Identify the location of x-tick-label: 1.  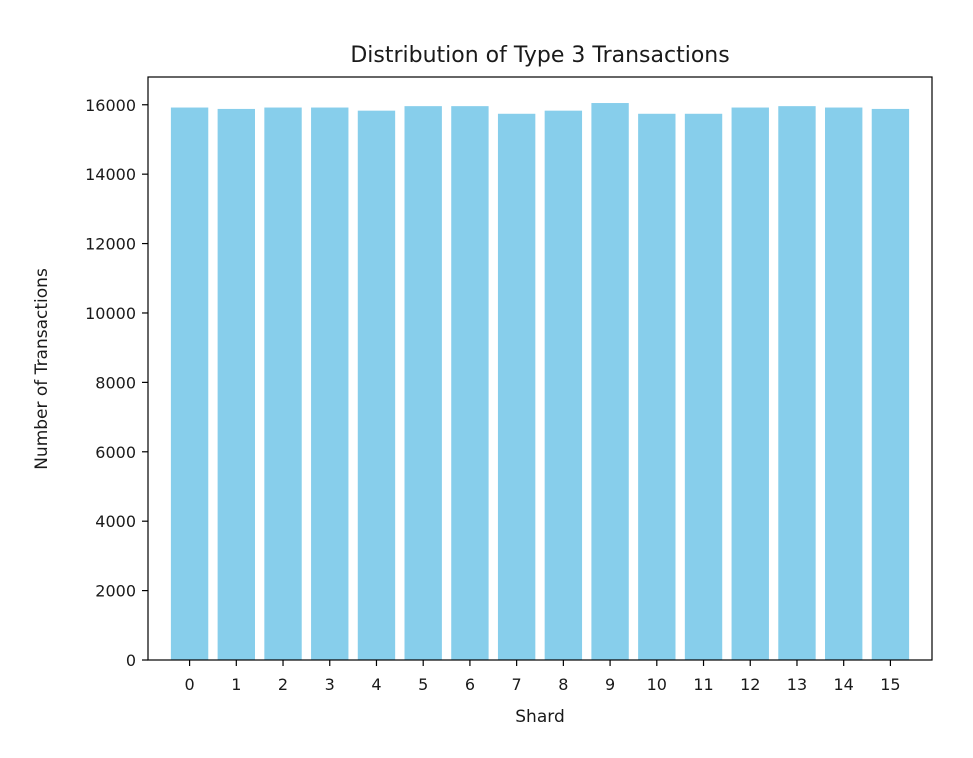
(236, 684).